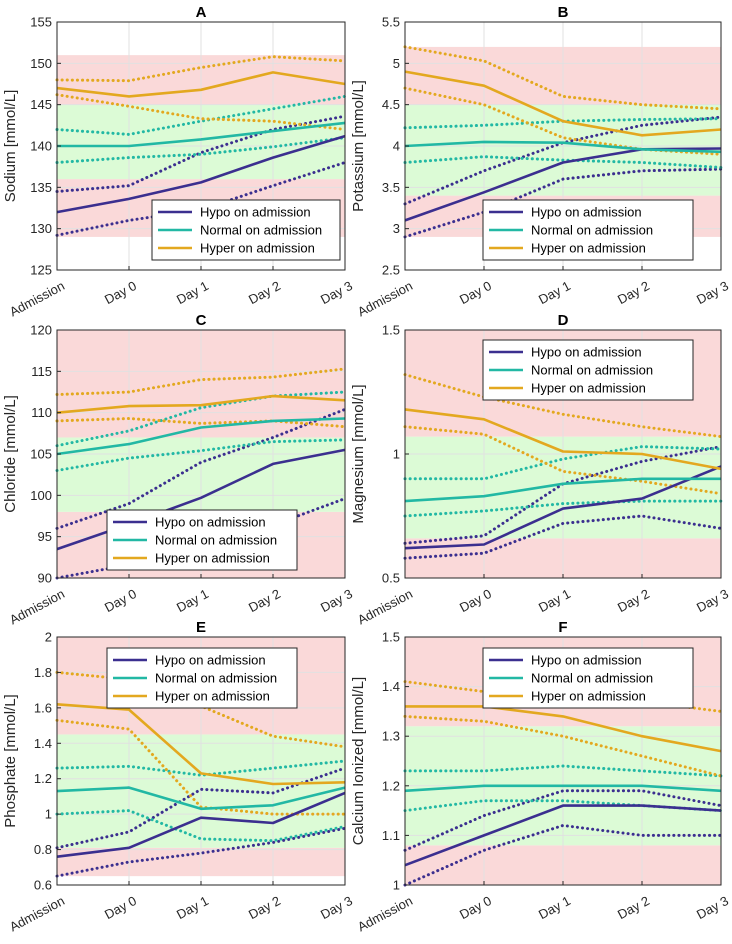 The height and width of the screenshot is (944, 732). What do you see at coordinates (396, 146) in the screenshot?
I see `panel-b-y-tick-label: 4` at bounding box center [396, 146].